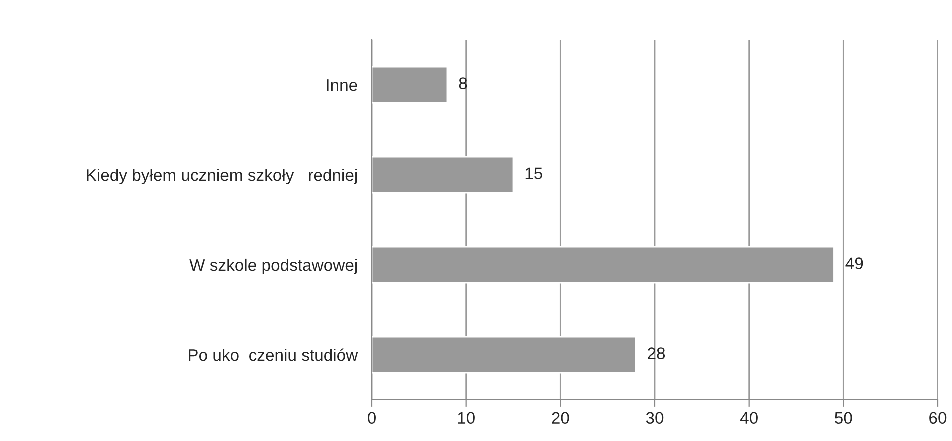  What do you see at coordinates (938, 418) in the screenshot?
I see `x-tick-label: 60` at bounding box center [938, 418].